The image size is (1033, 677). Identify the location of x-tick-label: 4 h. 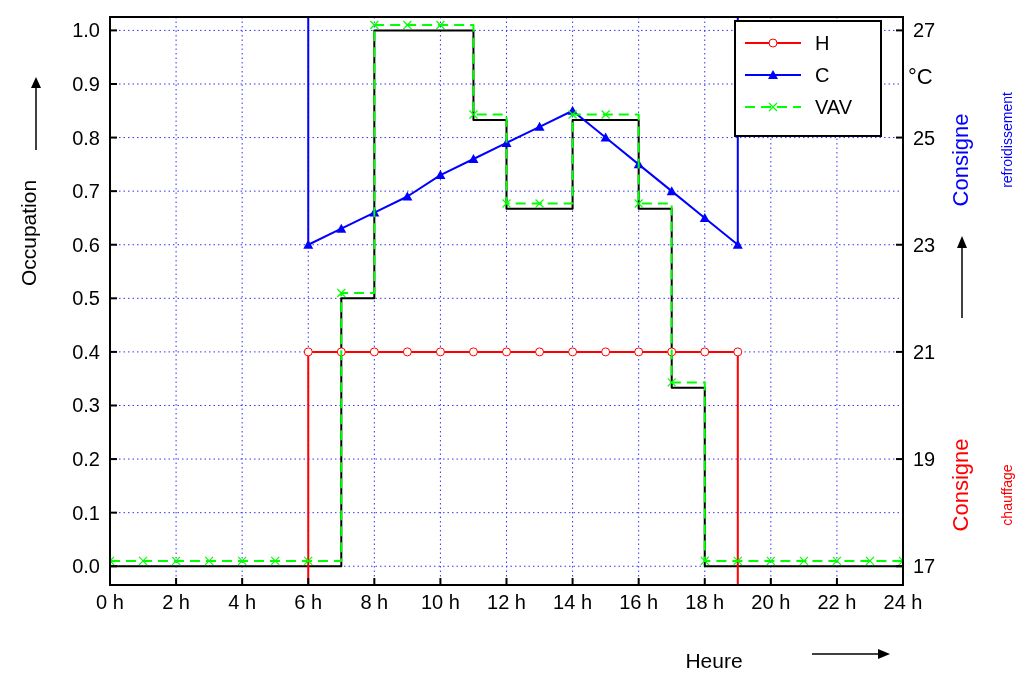
(242, 602).